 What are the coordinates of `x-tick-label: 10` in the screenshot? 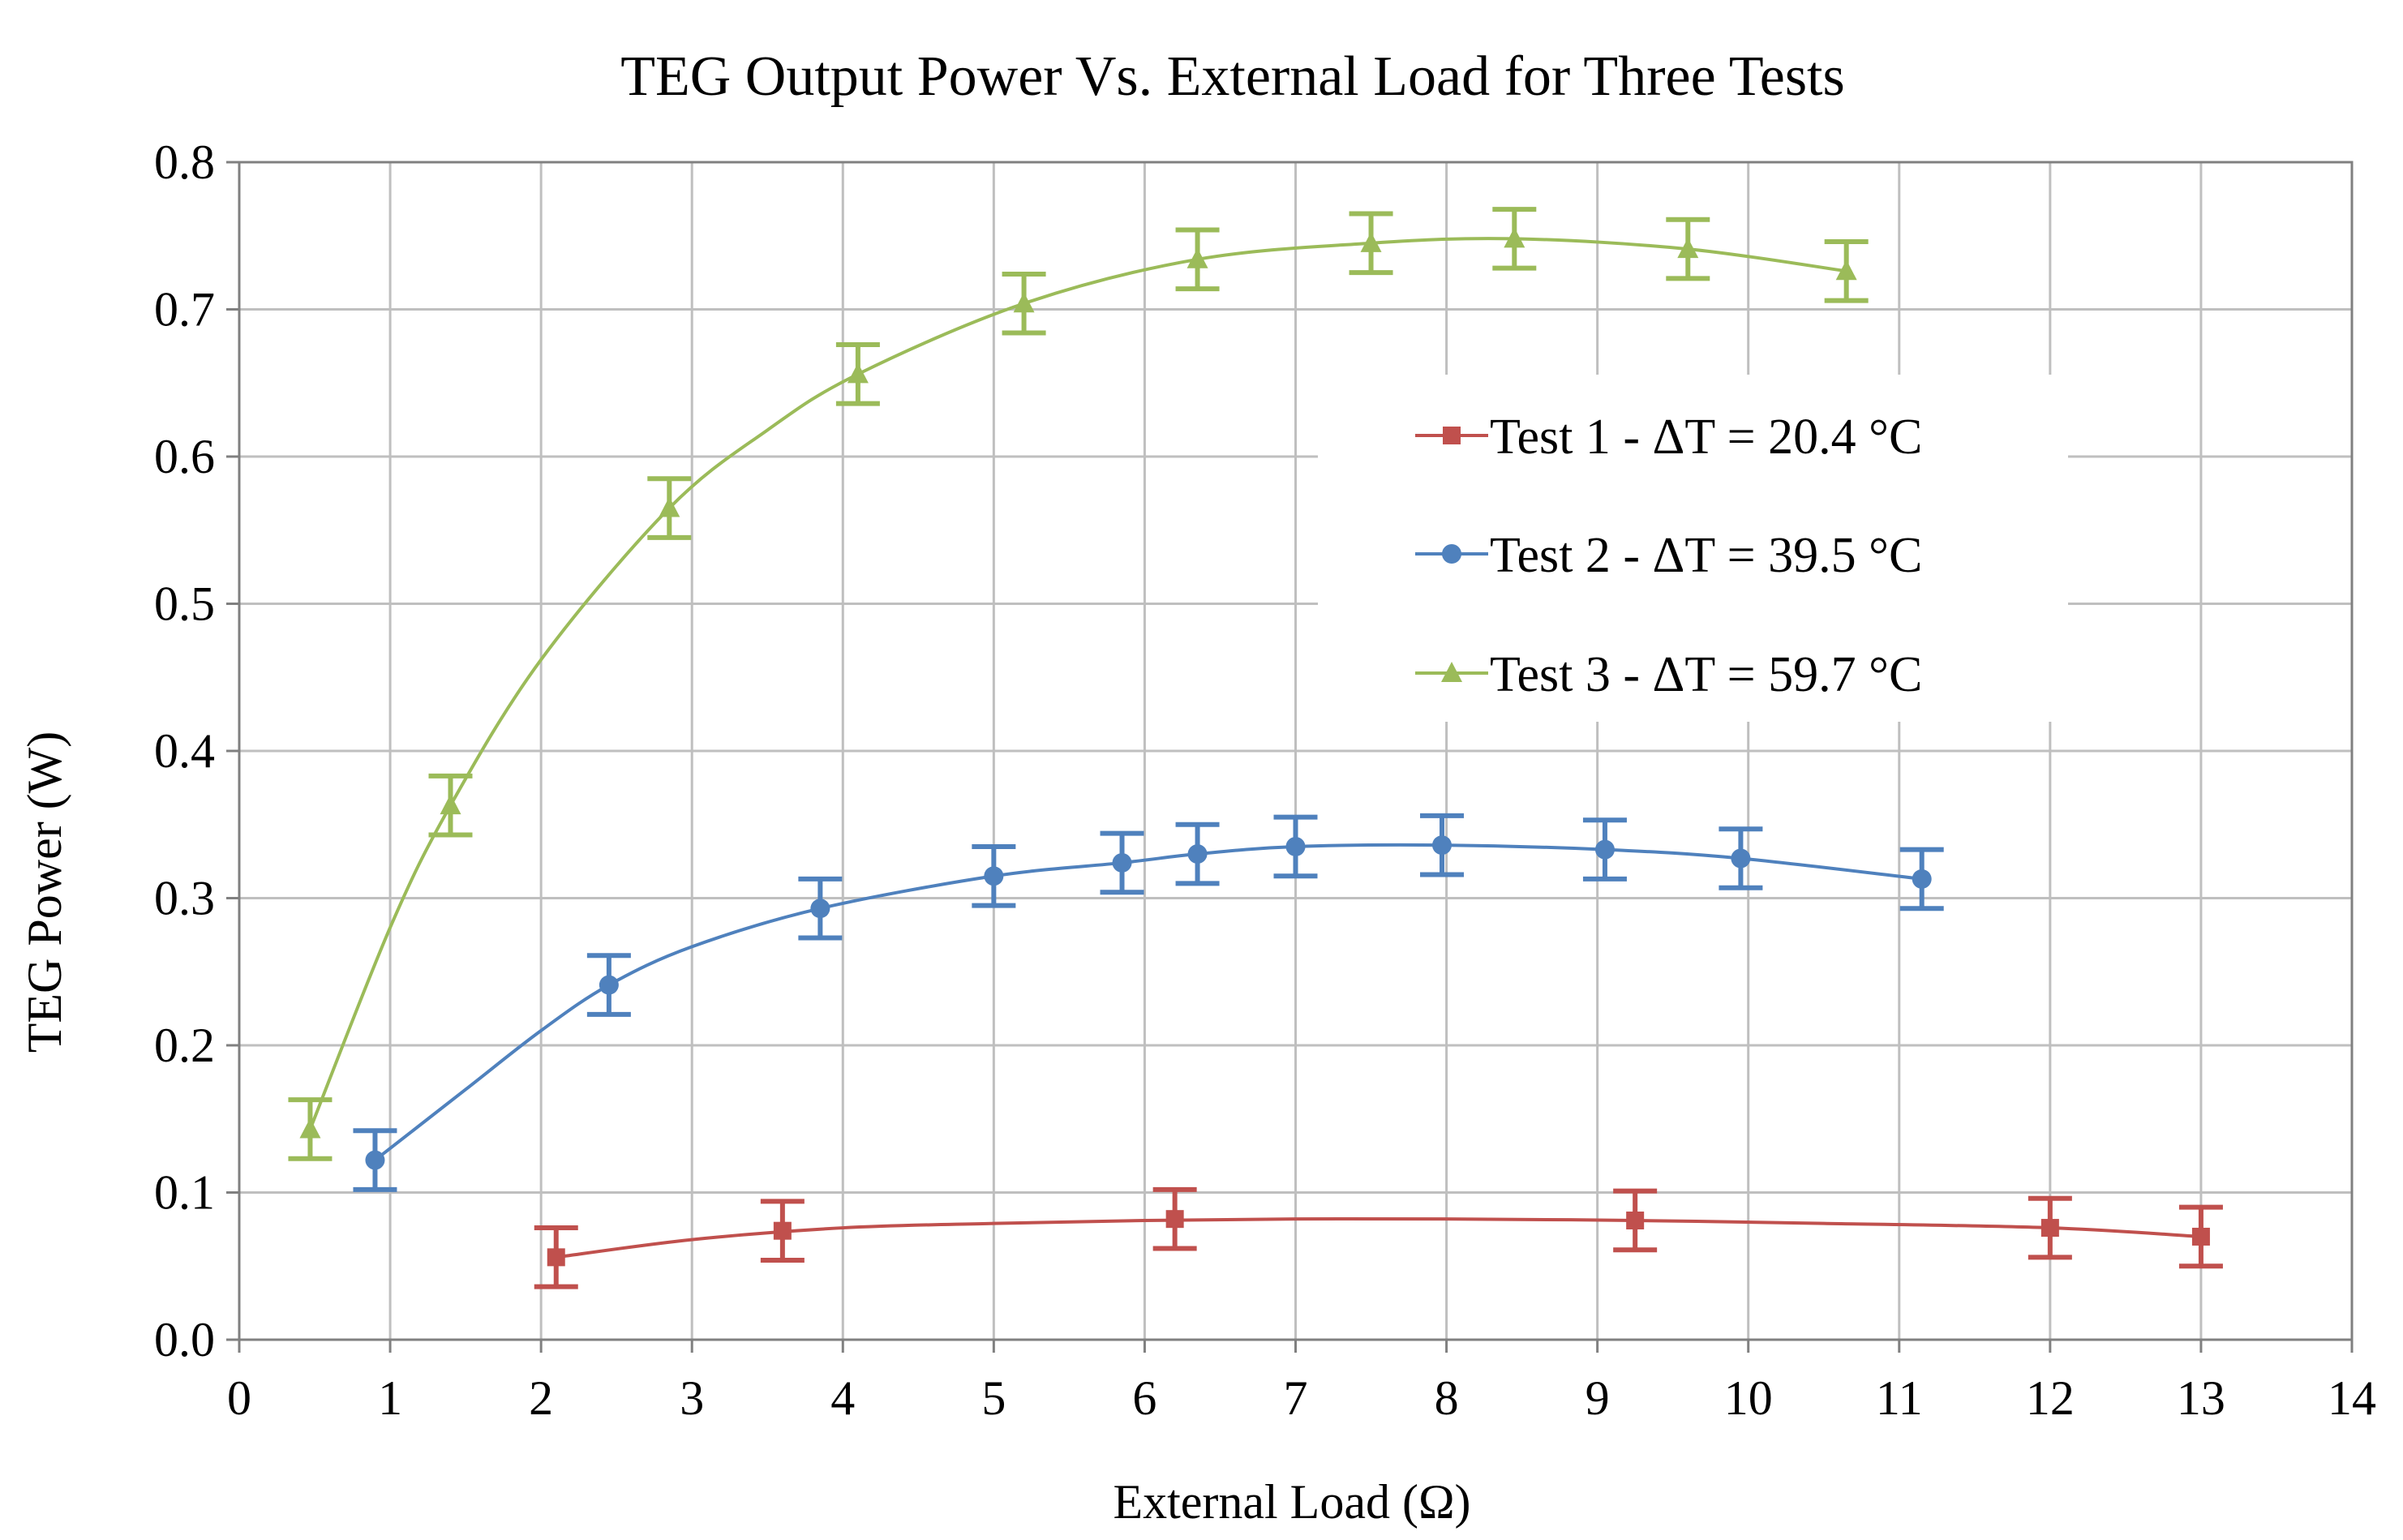 It's located at (1748, 1398).